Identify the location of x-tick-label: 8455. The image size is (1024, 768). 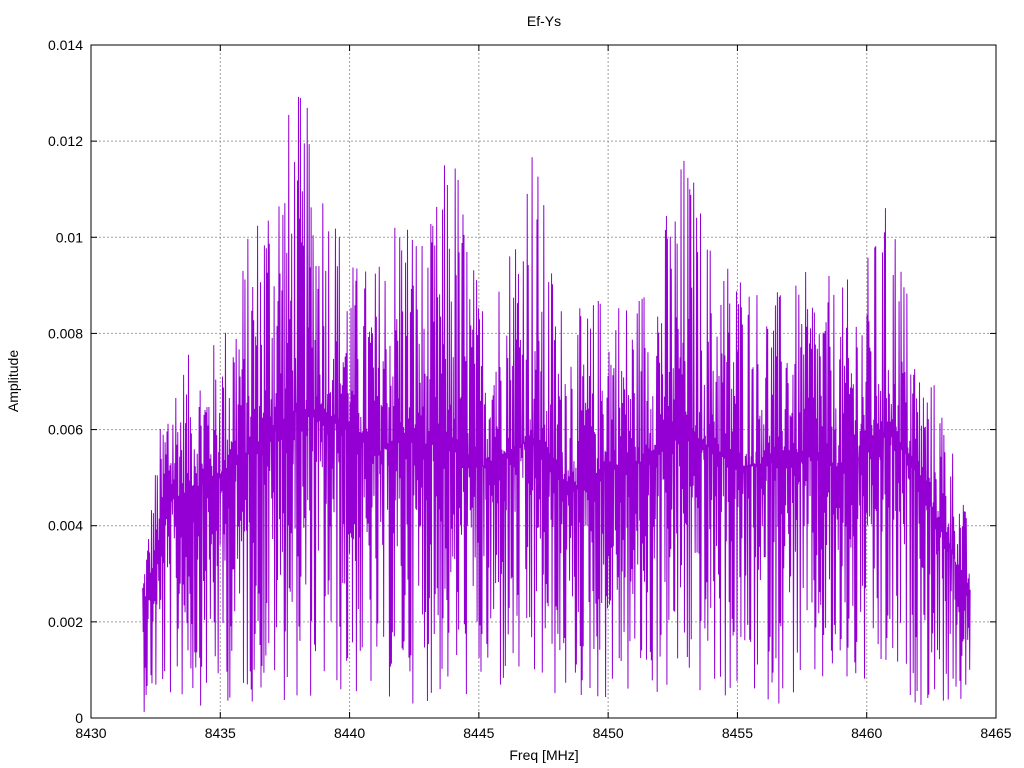
(737, 733).